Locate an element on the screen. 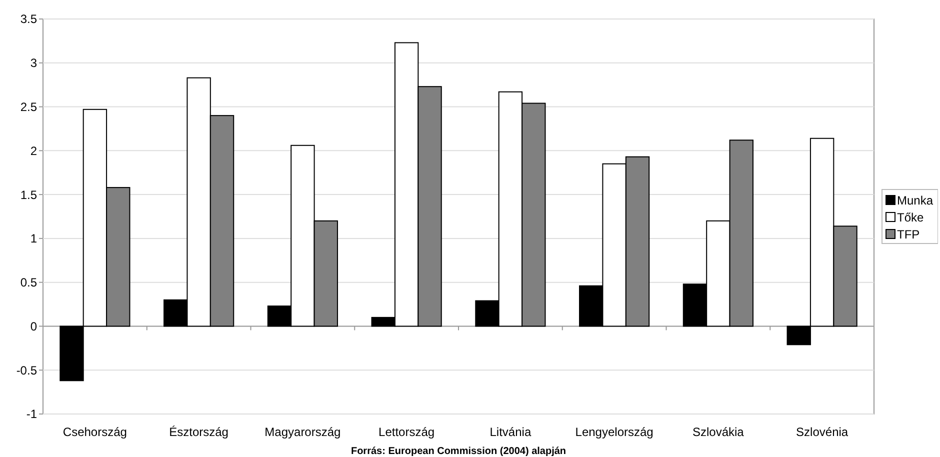  y-tick-label: 0 is located at coordinates (34, 326).